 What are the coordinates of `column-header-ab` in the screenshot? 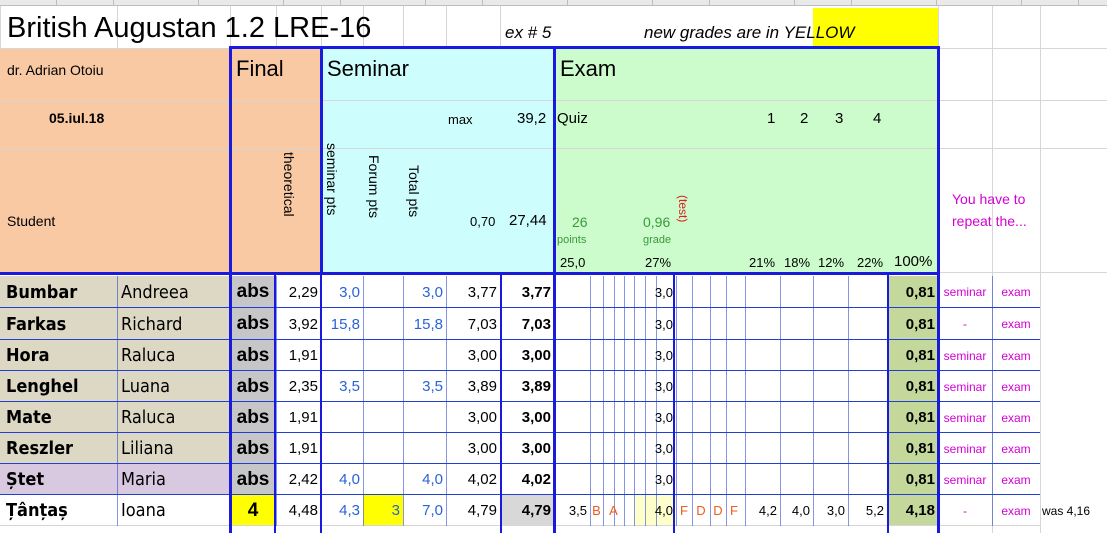 It's located at (780, 3).